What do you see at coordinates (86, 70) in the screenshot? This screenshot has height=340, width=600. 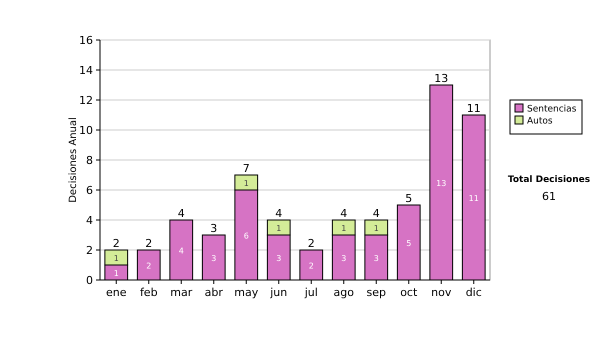 I see `y-tick-label: 14` at bounding box center [86, 70].